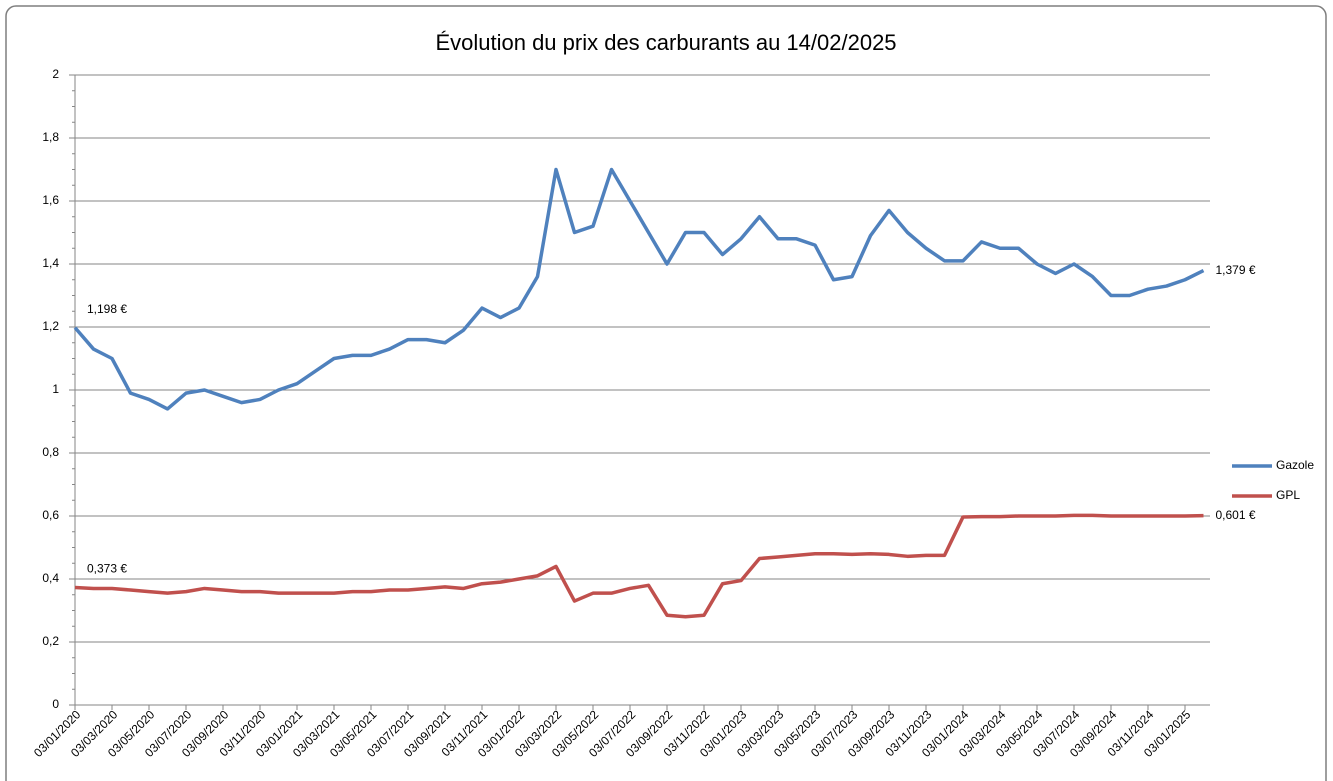 The height and width of the screenshot is (781, 1333). I want to click on legend-label: Gazole, so click(1295, 465).